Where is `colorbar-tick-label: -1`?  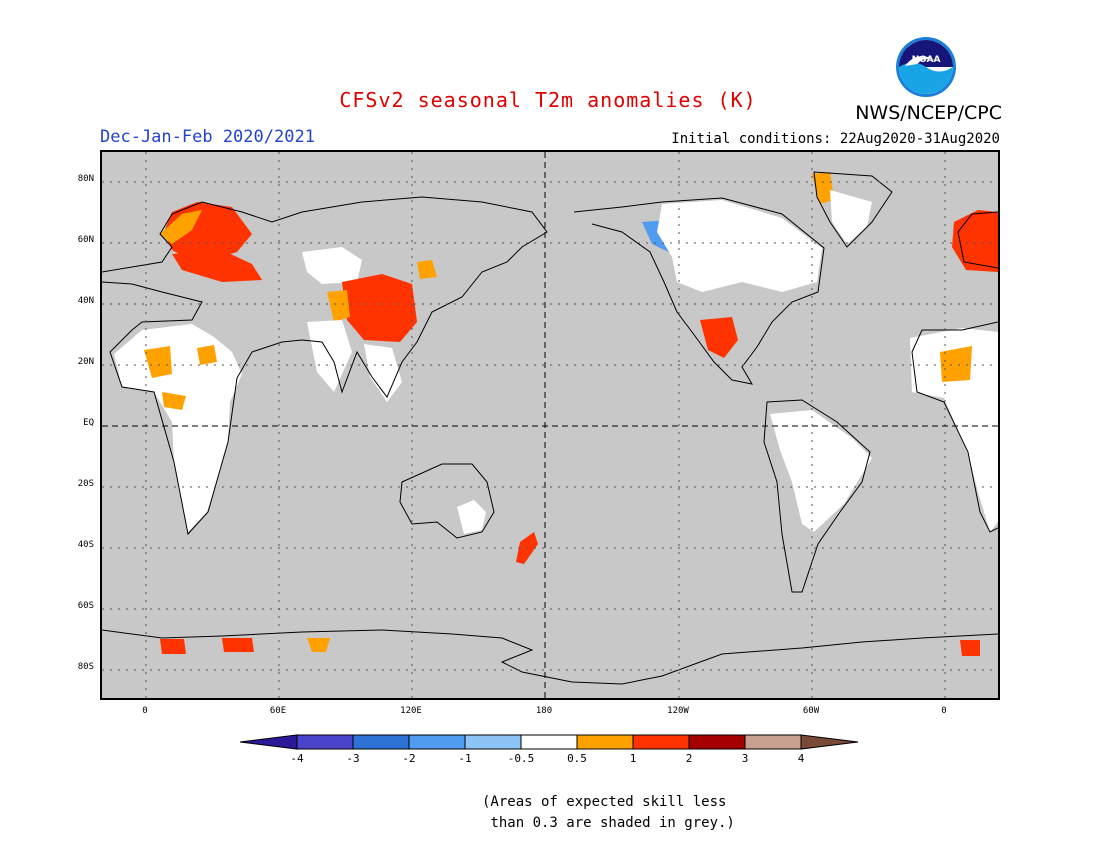
colorbar-tick-label: -1 is located at coordinates (465, 758).